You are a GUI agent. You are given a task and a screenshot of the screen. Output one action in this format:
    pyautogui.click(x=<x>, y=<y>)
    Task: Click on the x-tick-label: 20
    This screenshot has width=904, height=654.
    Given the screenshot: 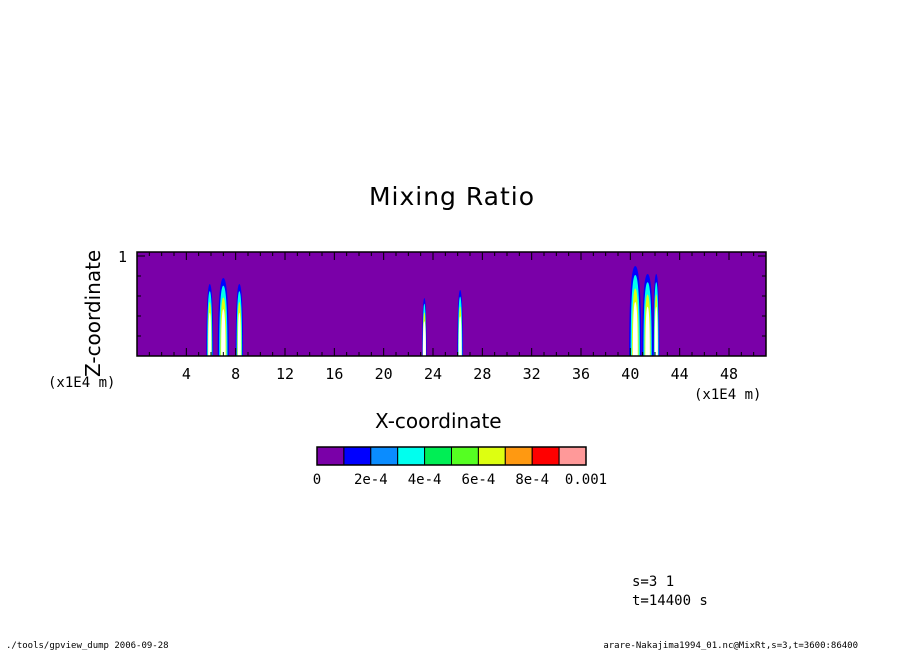 What is the action you would take?
    pyautogui.click(x=384, y=374)
    